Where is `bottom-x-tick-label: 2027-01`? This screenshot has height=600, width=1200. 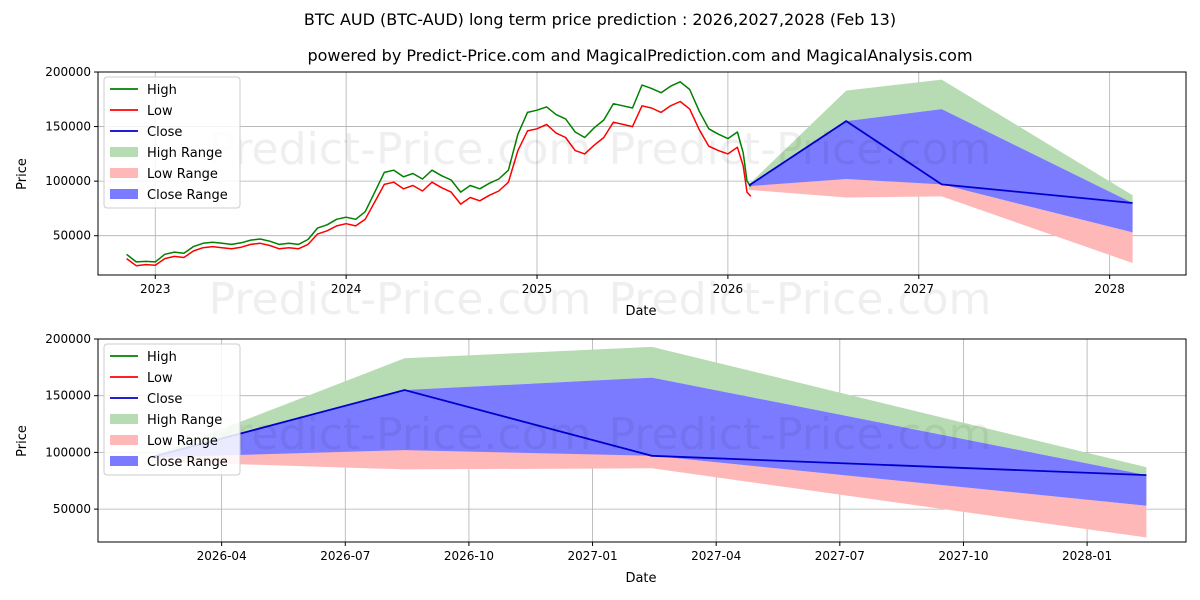 bottom-x-tick-label: 2027-01 is located at coordinates (592, 556).